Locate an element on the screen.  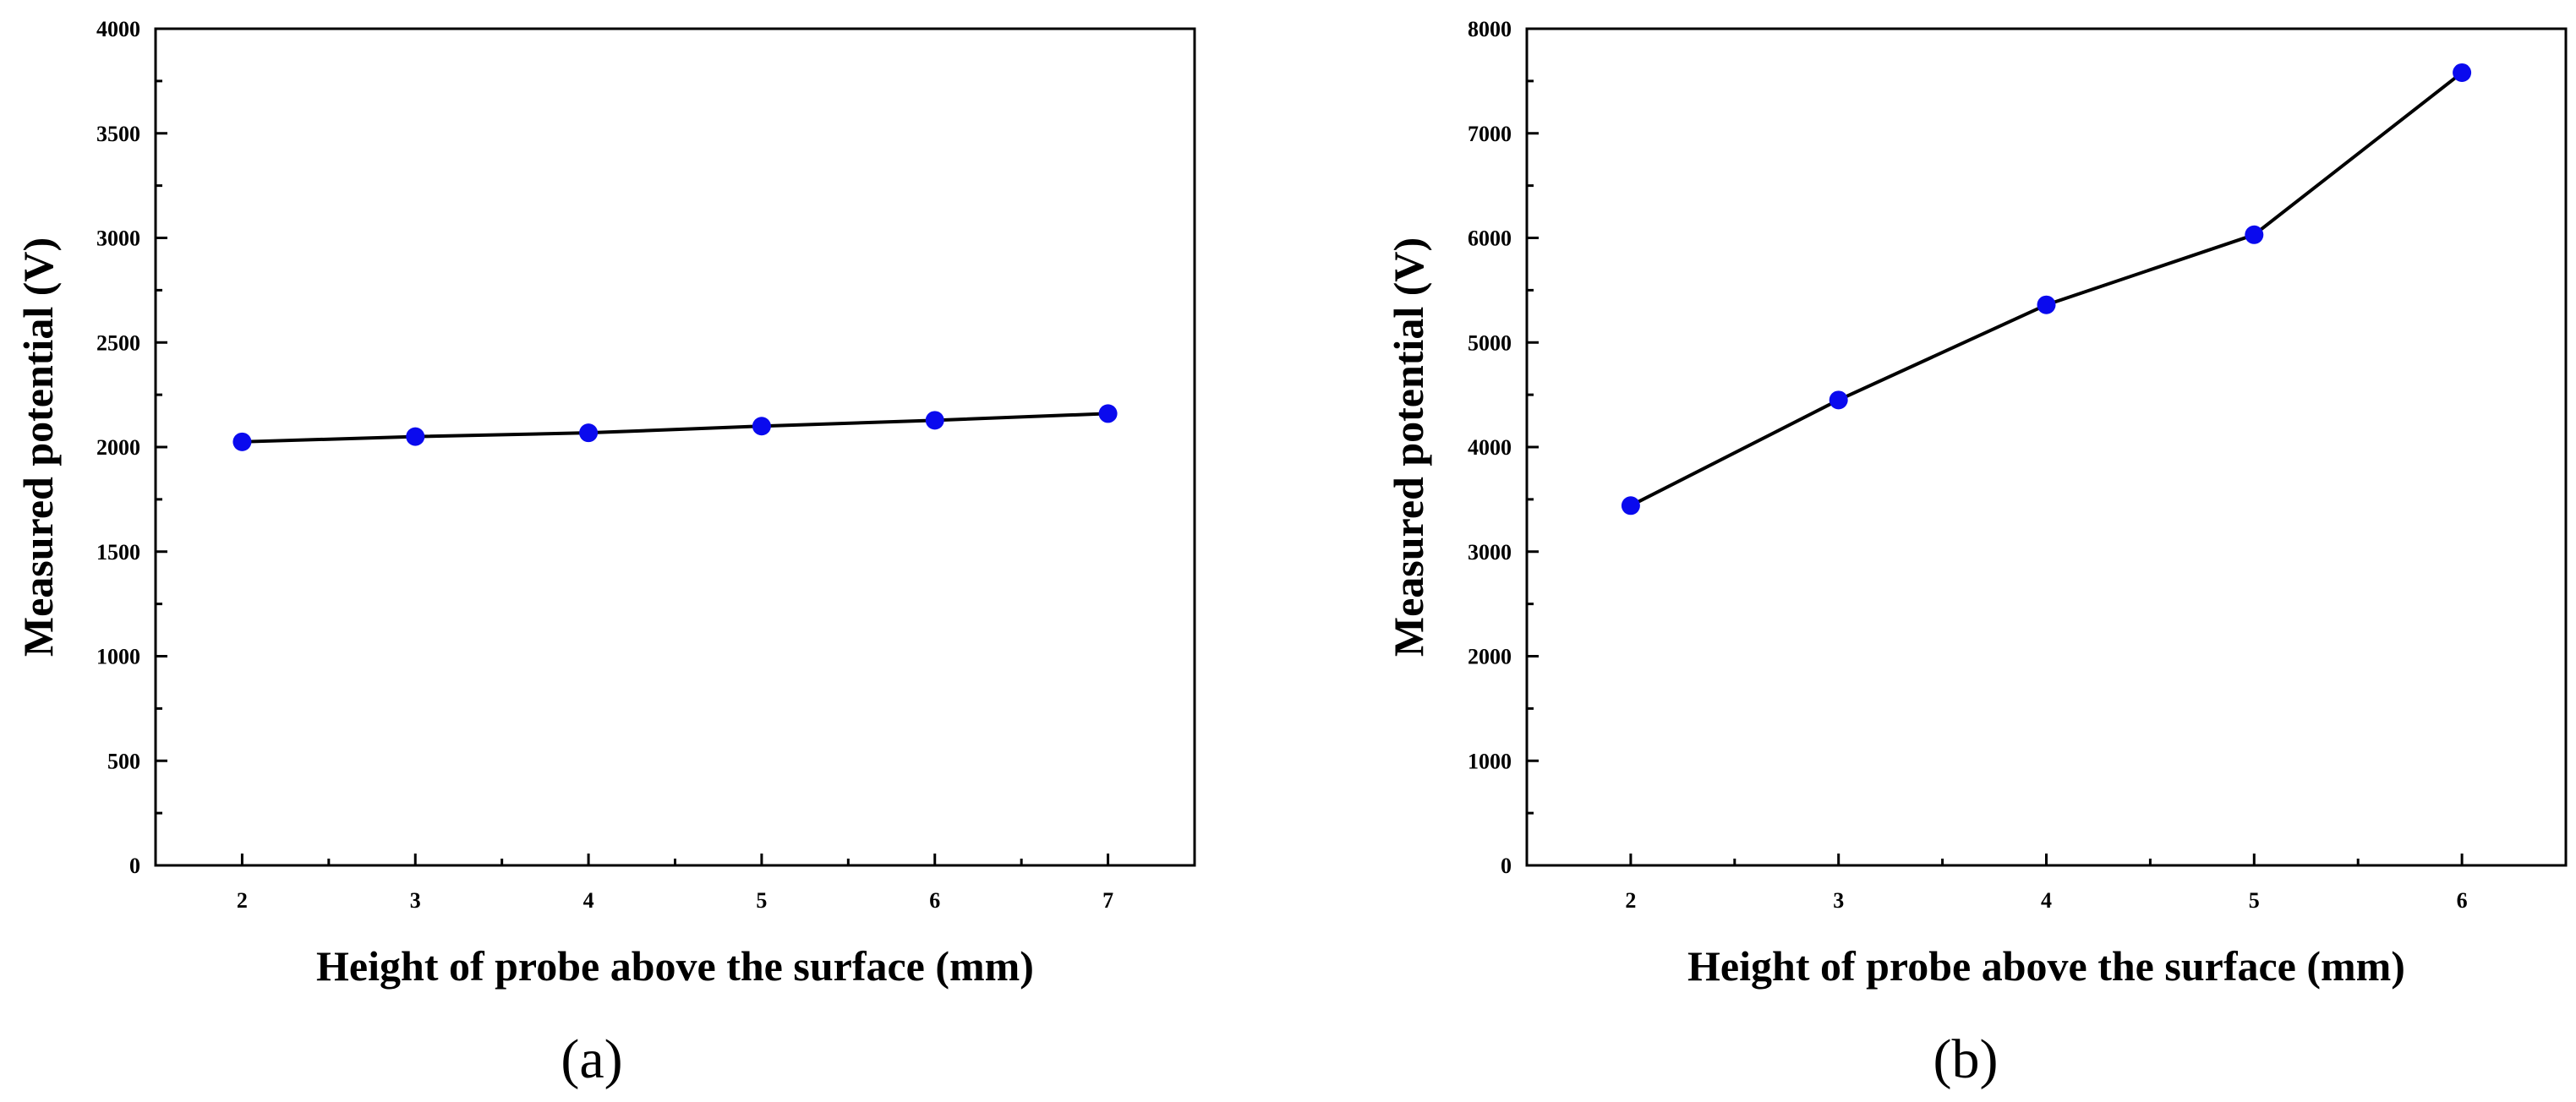
x-tick-label: 7 is located at coordinates (1107, 900).